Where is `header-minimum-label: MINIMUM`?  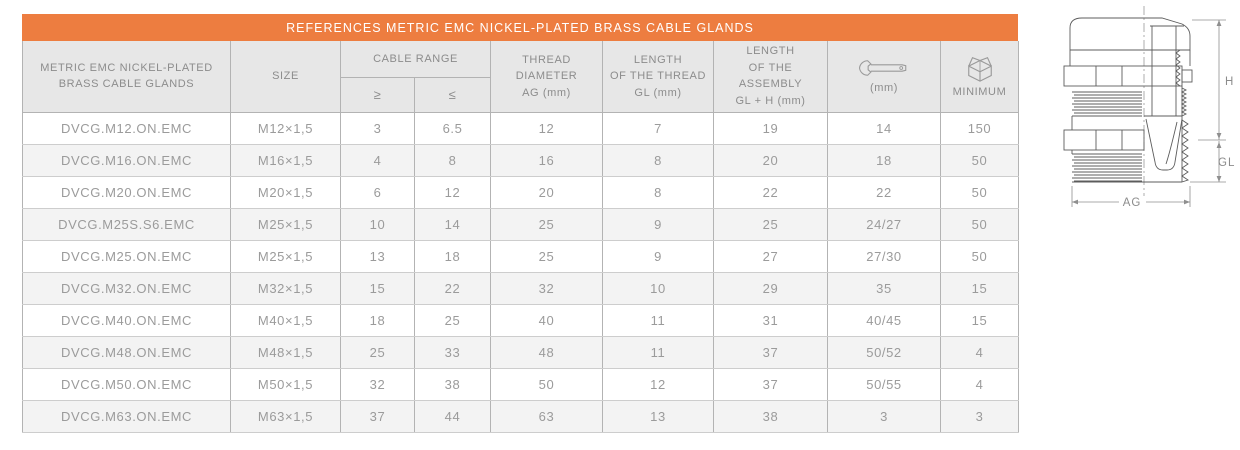 header-minimum-label: MINIMUM is located at coordinates (979, 91).